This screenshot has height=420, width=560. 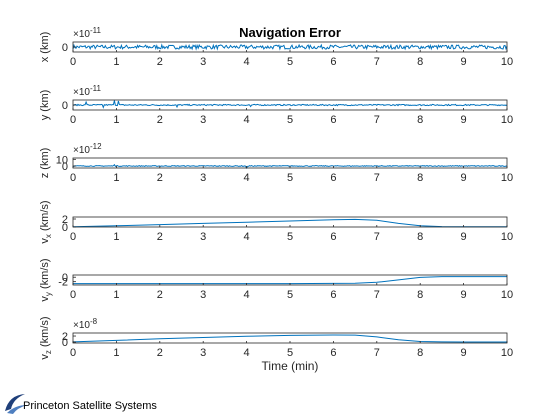 I want to click on subplot-2: 0 1 2 3 4 5 6 7 8 9 10 0 ×10⁻¹¹ y (km), so click(x=276, y=105).